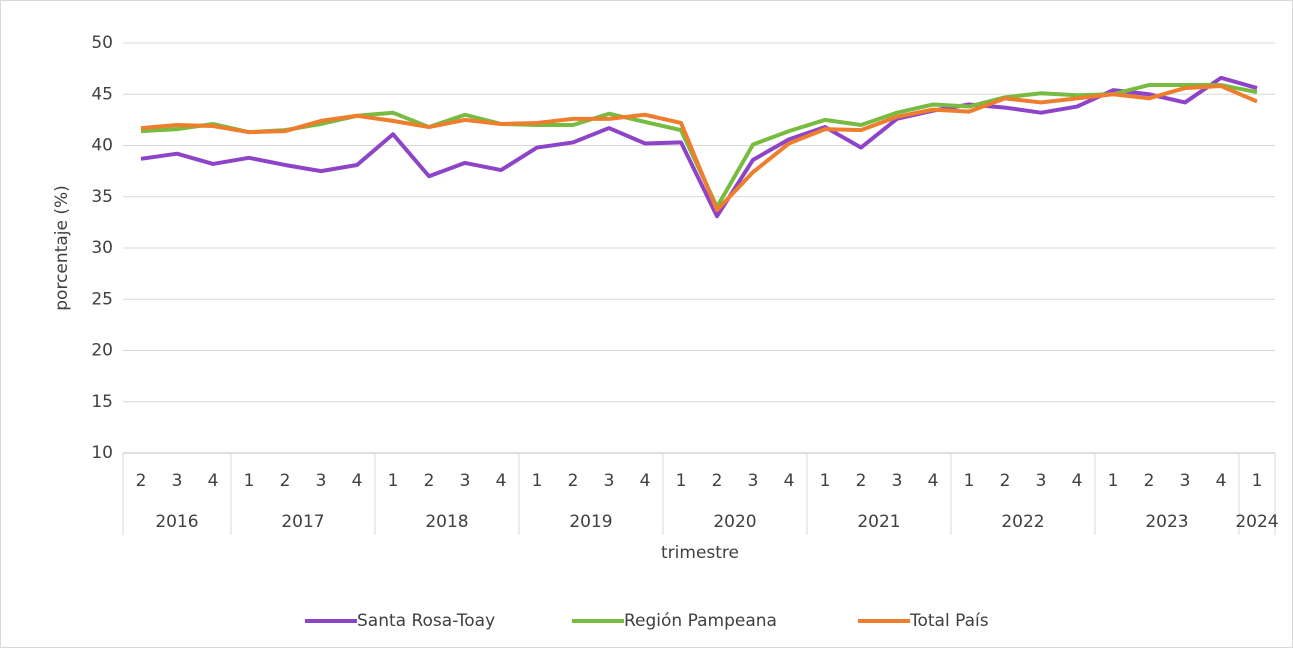  Describe the element at coordinates (949, 621) in the screenshot. I see `legend-label: Total País` at that location.